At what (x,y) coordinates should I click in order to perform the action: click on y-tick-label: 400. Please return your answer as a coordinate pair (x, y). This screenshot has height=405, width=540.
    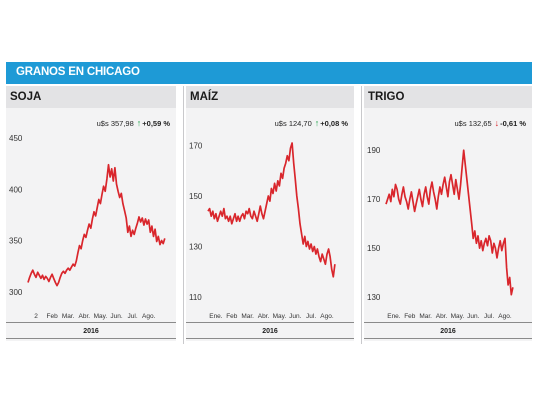
    Looking at the image, I should click on (16, 189).